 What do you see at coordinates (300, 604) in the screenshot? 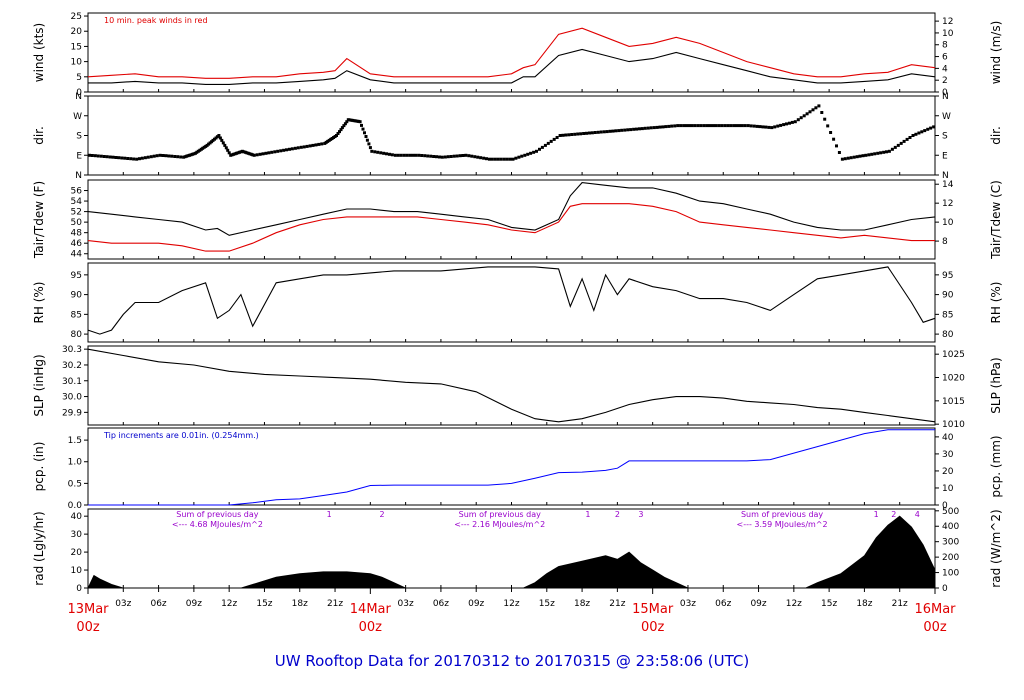
I see `x-tick-label: 18z` at bounding box center [300, 604].